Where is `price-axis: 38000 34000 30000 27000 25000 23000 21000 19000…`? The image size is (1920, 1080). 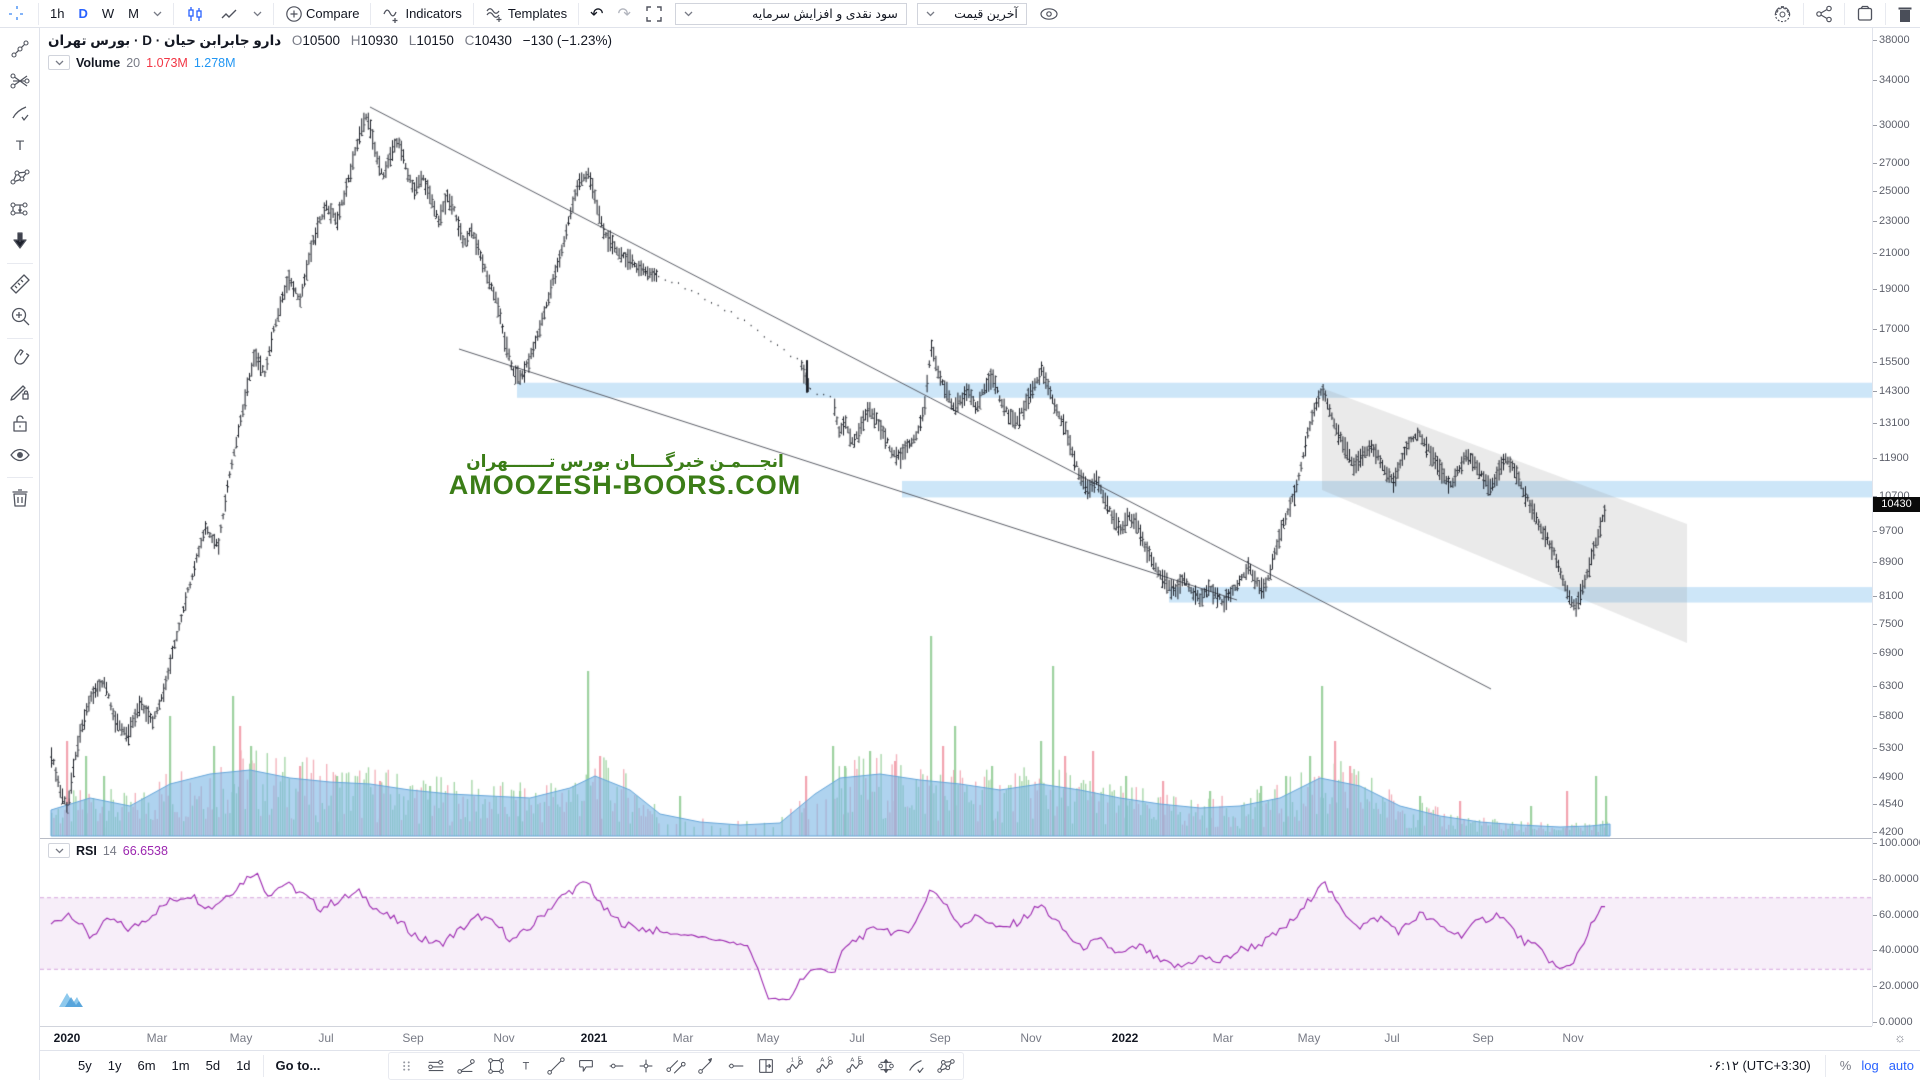 price-axis: 38000 34000 30000 27000 25000 23000 21000 19000… is located at coordinates (1896, 528).